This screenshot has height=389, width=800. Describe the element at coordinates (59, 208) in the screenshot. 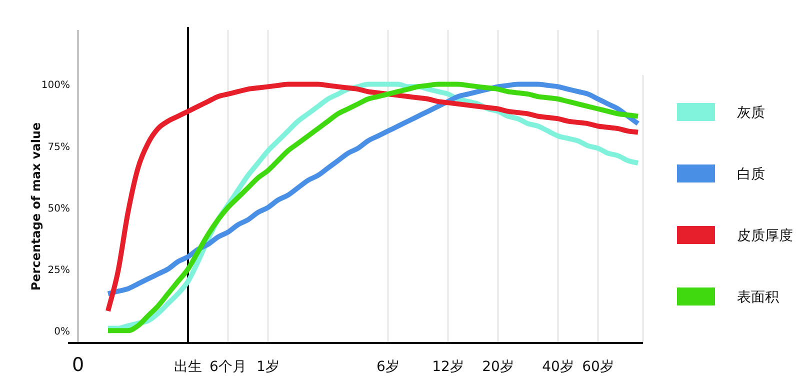

I see `y-tick-label: 50%` at that location.